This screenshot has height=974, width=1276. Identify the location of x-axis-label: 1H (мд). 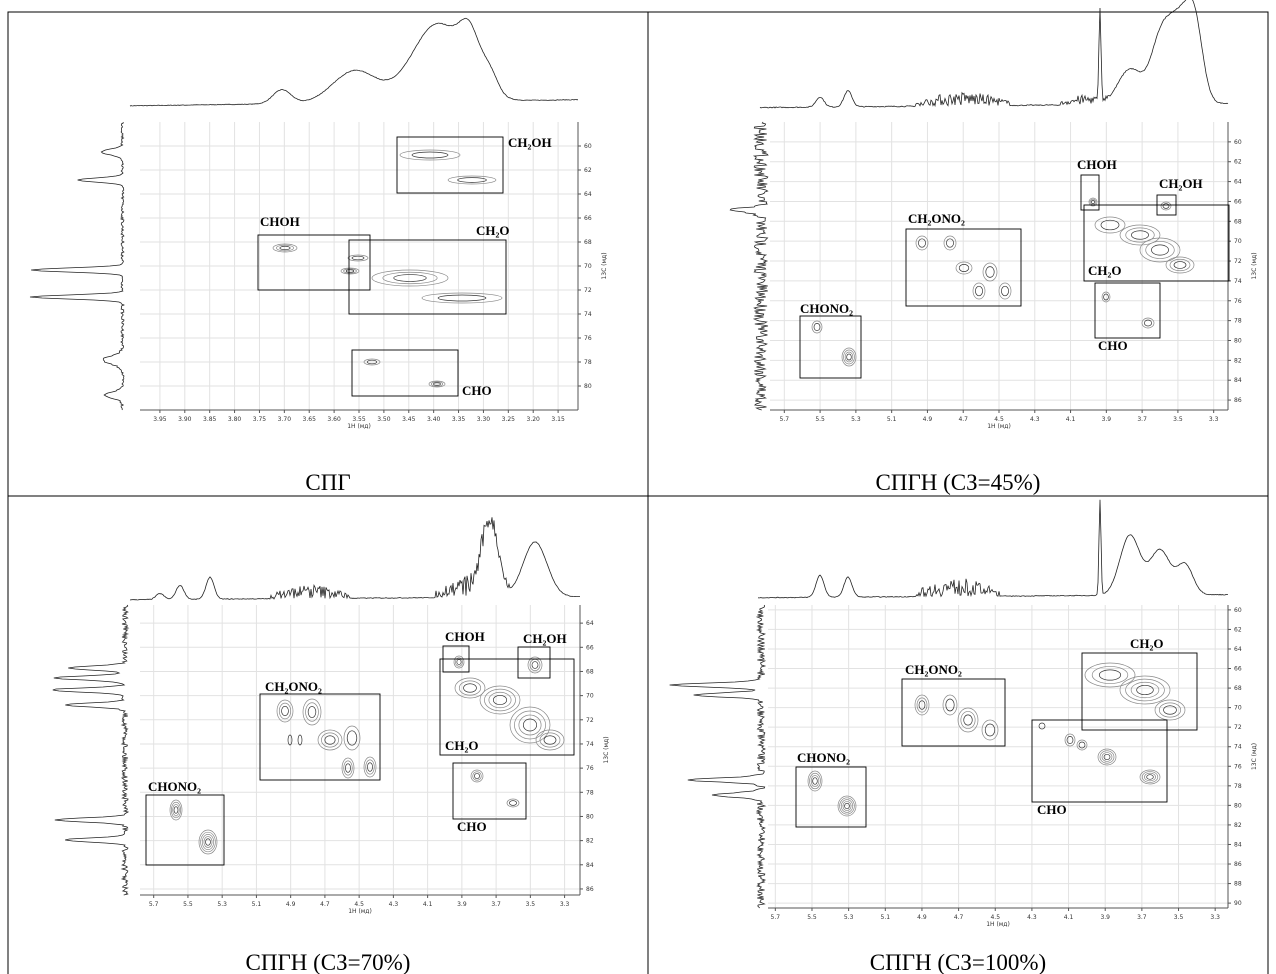
(359, 426).